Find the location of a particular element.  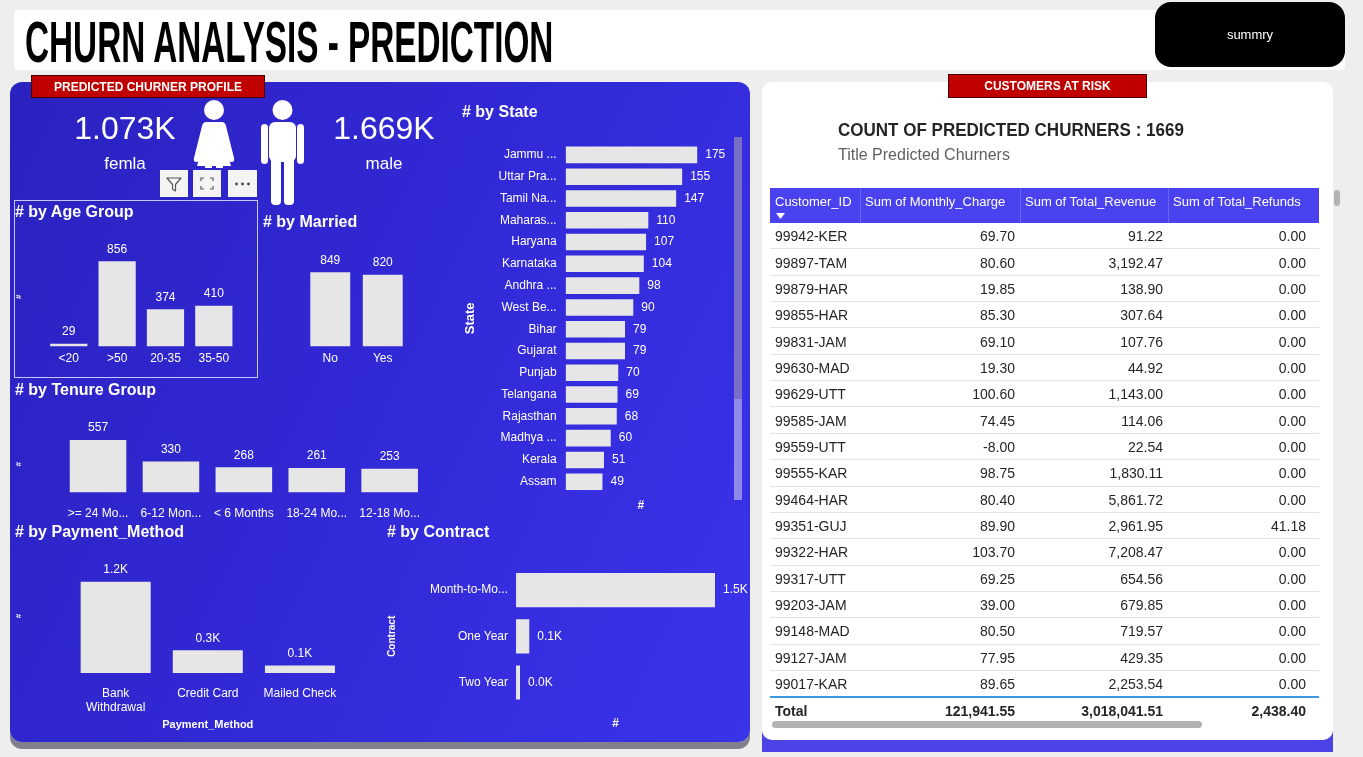

data-label: 51 is located at coordinates (618, 459).